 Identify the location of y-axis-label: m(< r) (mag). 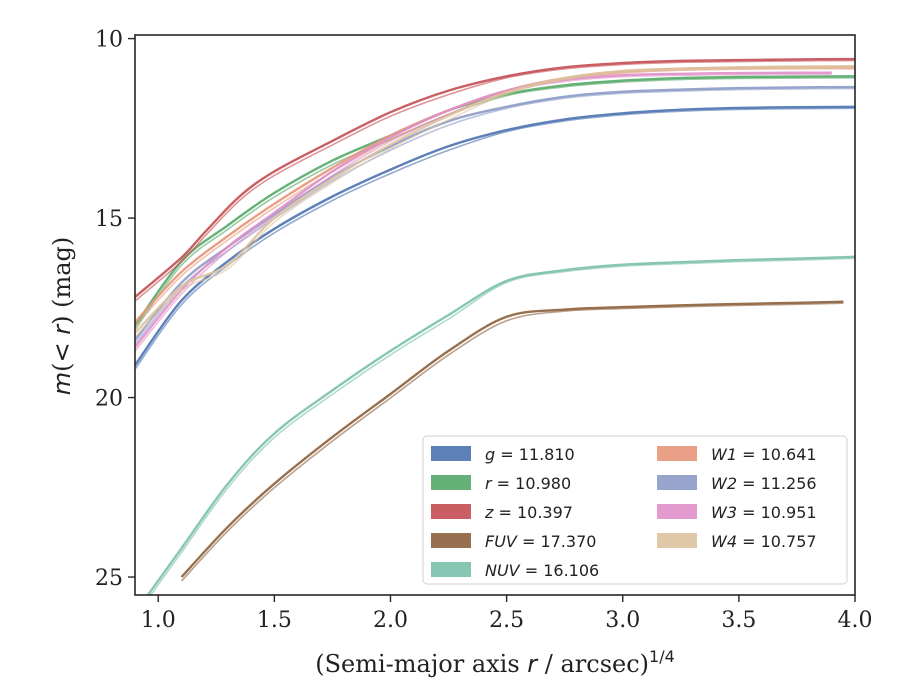
(62, 316).